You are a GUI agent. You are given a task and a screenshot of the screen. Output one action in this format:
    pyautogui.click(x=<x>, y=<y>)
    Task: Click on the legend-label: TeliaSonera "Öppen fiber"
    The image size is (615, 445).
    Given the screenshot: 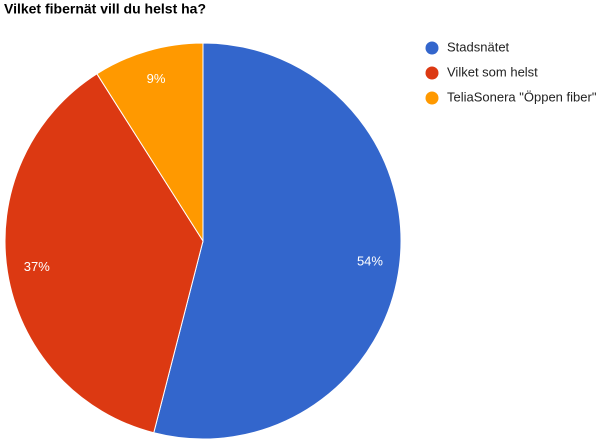 What is the action you would take?
    pyautogui.click(x=522, y=96)
    